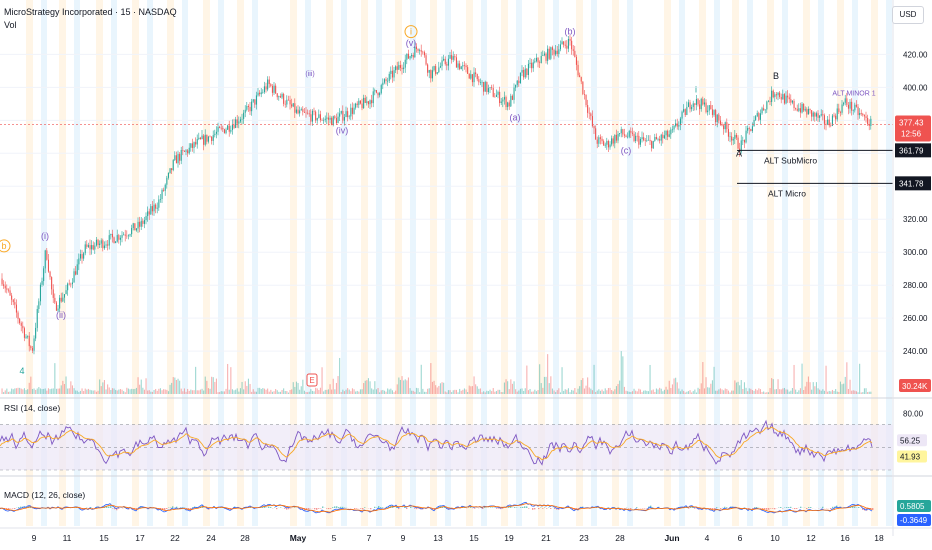  I want to click on rsi-value-text: 41.93, so click(910, 456).